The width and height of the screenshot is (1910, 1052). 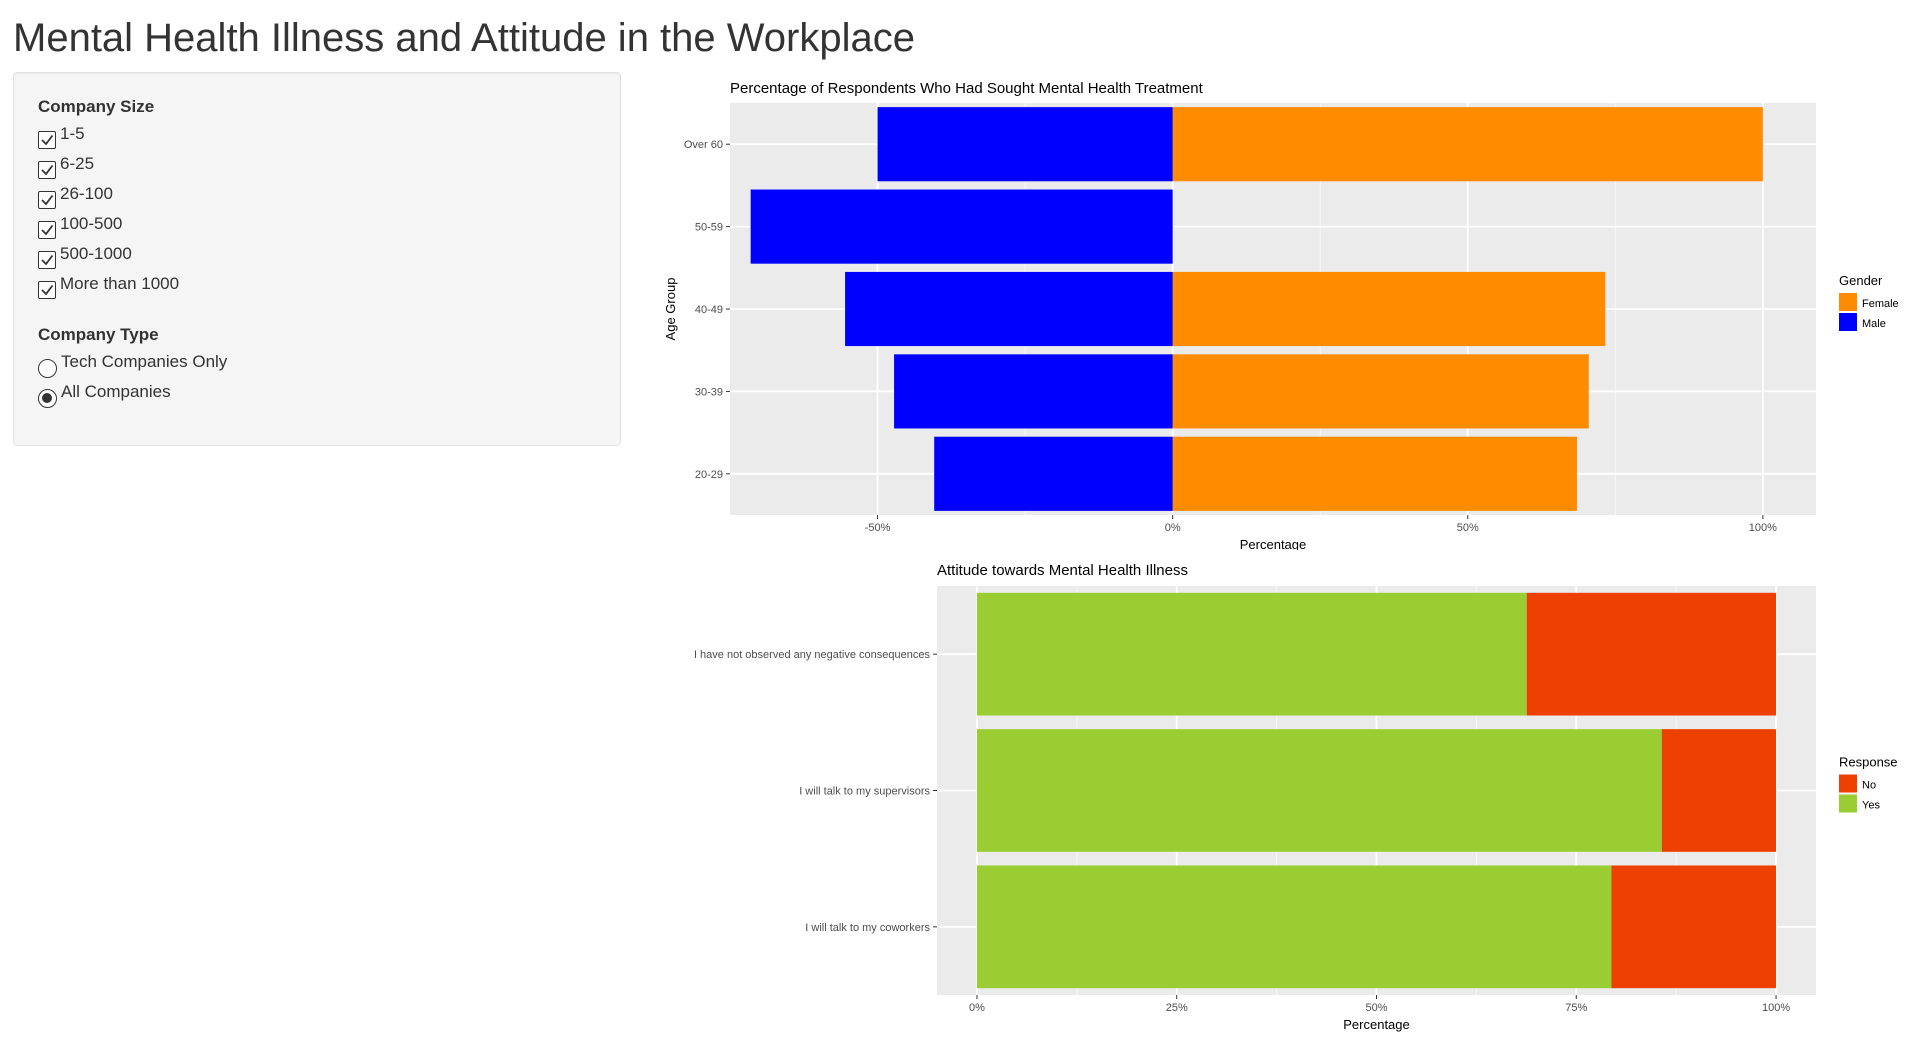 What do you see at coordinates (1880, 304) in the screenshot?
I see `legend-label: Female` at bounding box center [1880, 304].